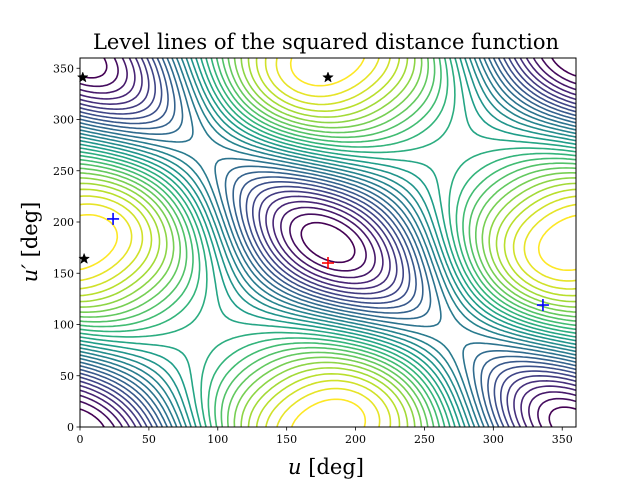 The image size is (640, 480). Describe the element at coordinates (80, 439) in the screenshot. I see `x-tick-label: 0` at that location.